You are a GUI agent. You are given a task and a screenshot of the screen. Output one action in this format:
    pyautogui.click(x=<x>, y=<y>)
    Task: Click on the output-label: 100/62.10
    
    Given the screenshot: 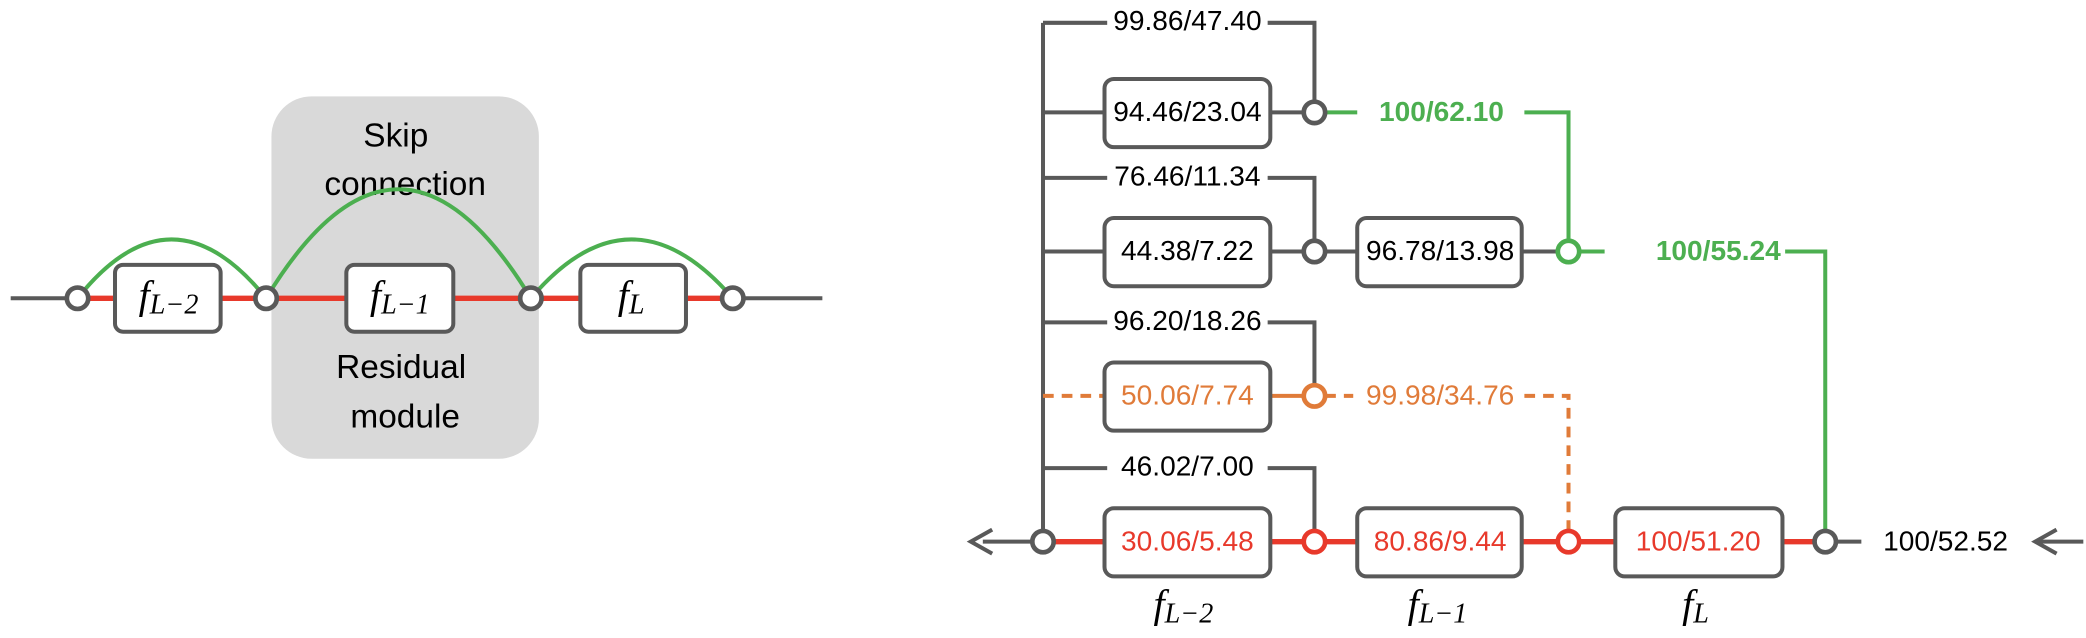 What is the action you would take?
    pyautogui.click(x=1441, y=111)
    